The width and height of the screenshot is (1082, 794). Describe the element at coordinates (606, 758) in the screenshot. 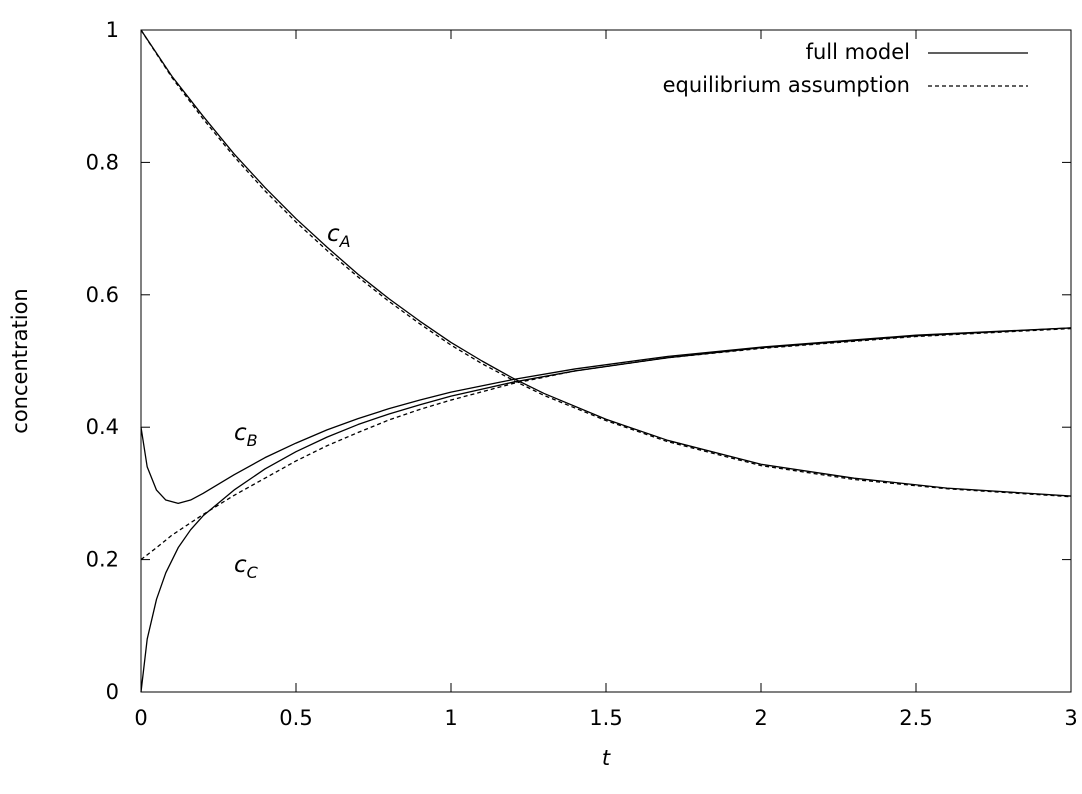

I see `x-axis-title: t` at that location.